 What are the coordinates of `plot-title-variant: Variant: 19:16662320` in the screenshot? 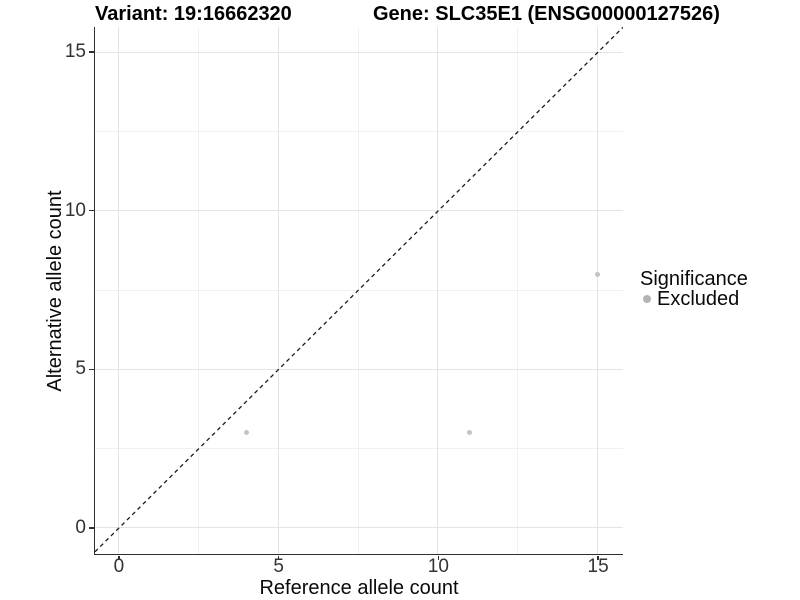 It's located at (193, 14).